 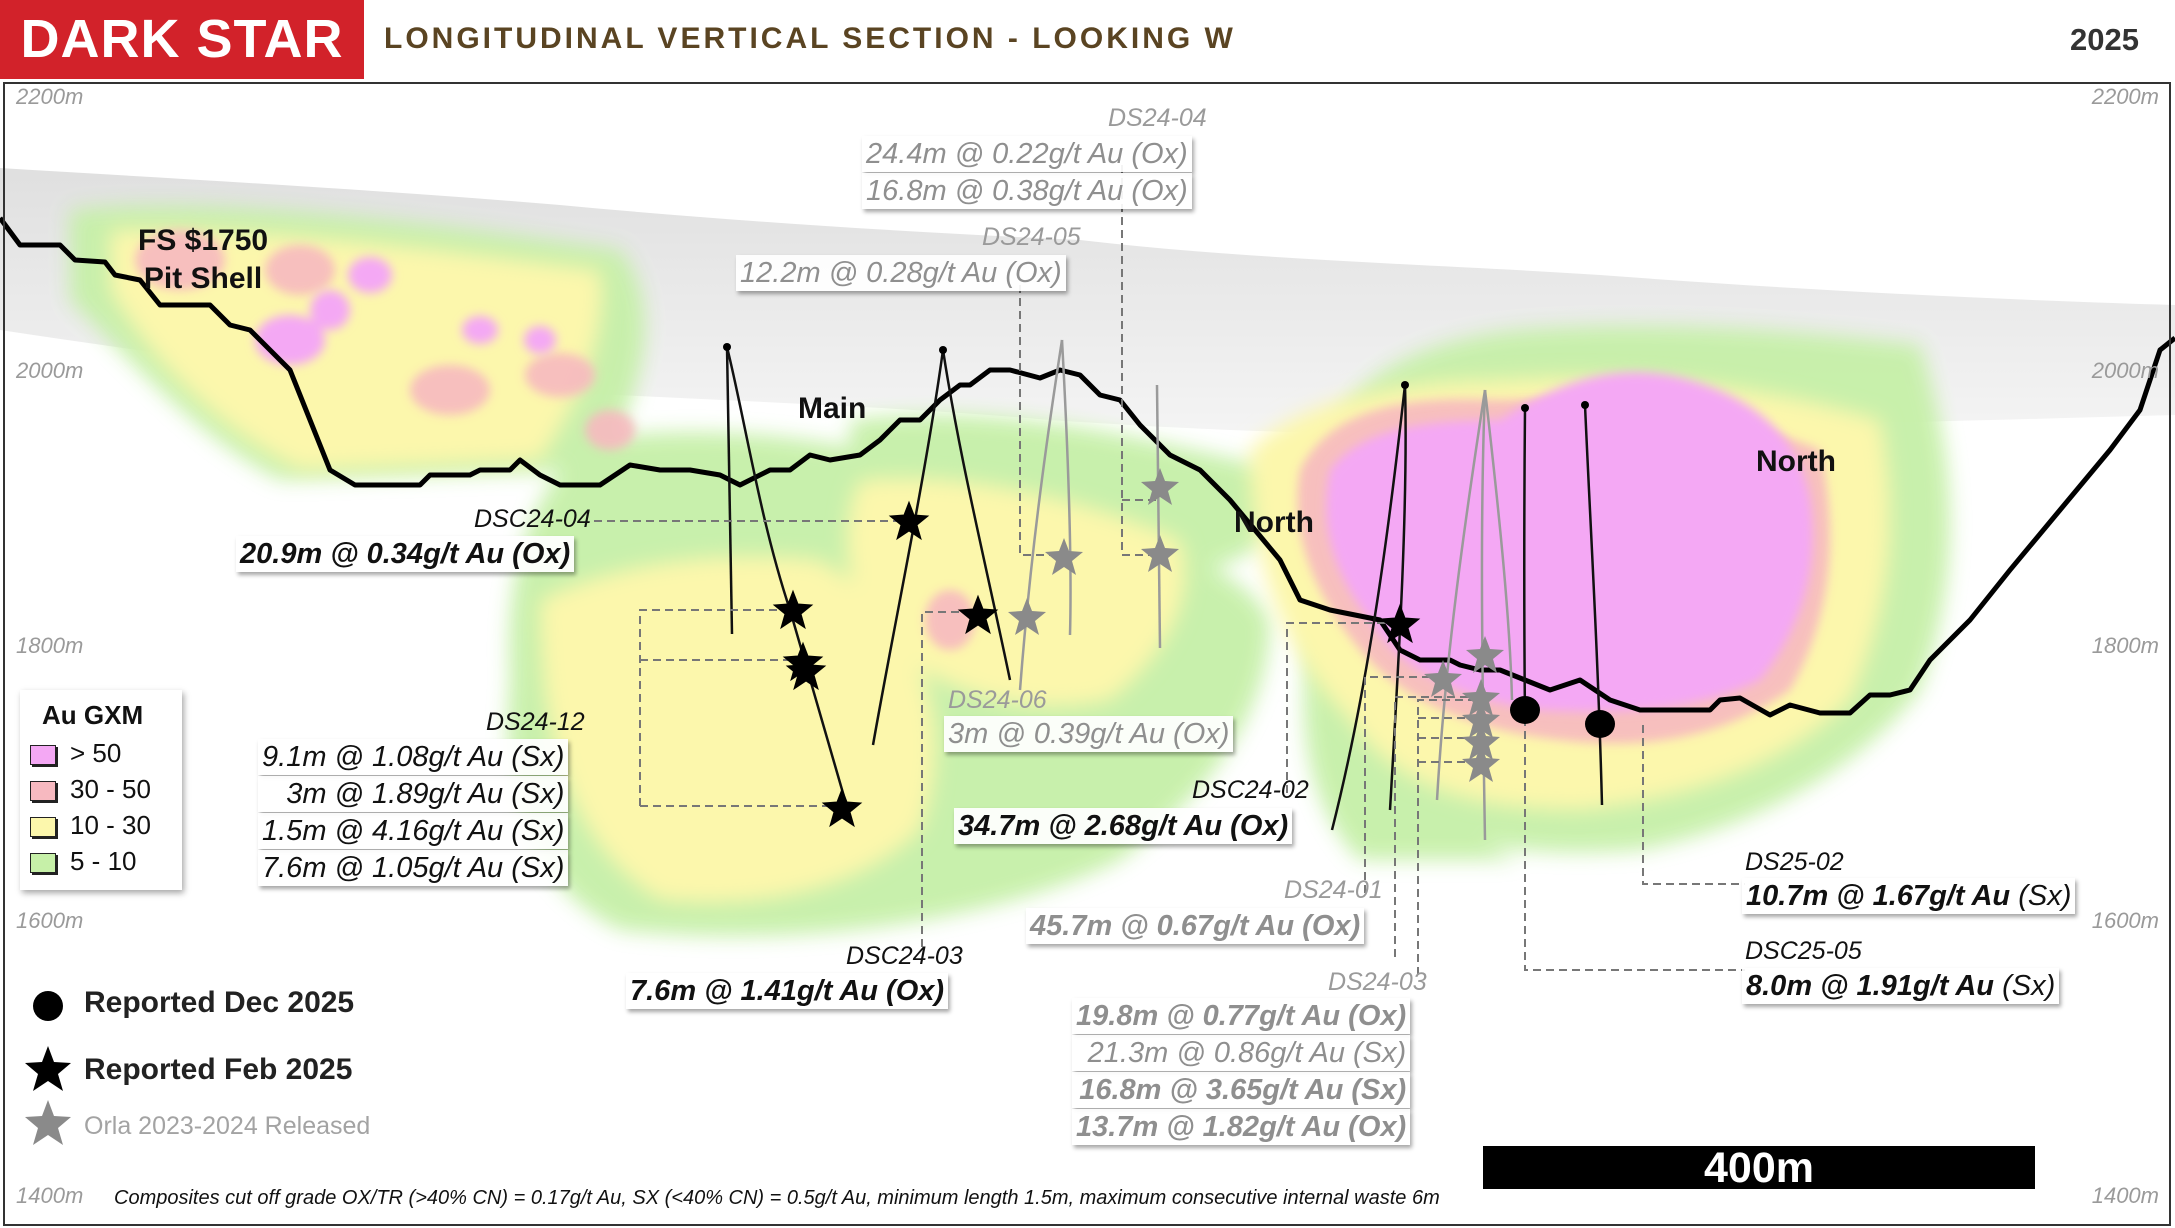 What do you see at coordinates (1241, 1016) in the screenshot?
I see `intercept-line: 19.8m @ 0.77g/t Au (Ox)` at bounding box center [1241, 1016].